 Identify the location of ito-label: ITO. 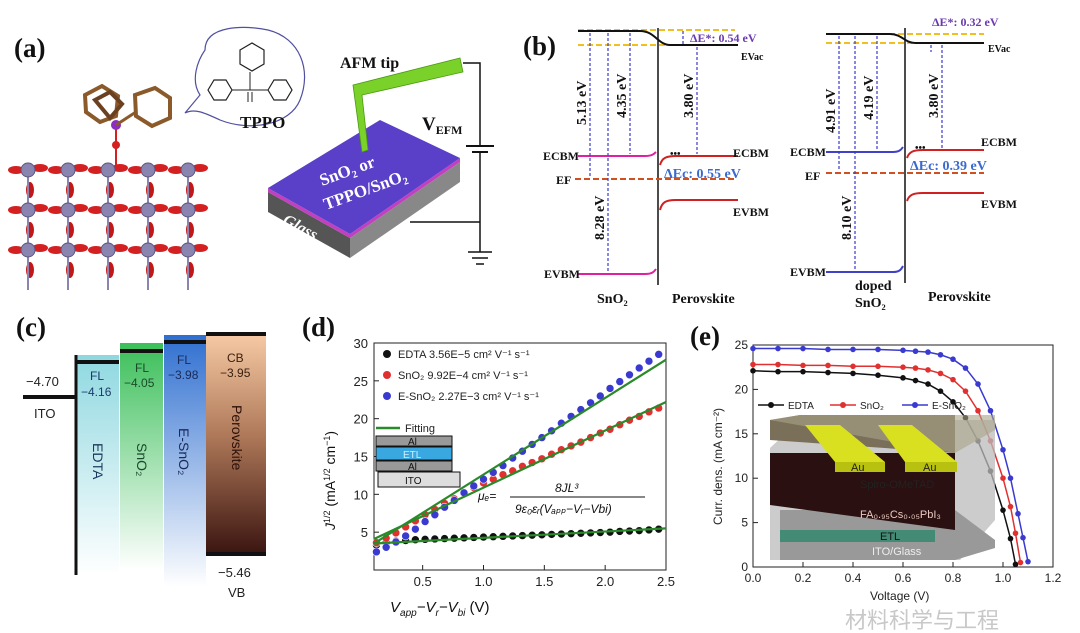
(44, 413).